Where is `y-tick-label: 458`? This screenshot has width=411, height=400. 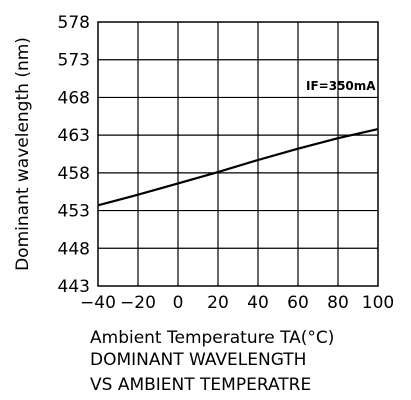 y-tick-label: 458 is located at coordinates (74, 174).